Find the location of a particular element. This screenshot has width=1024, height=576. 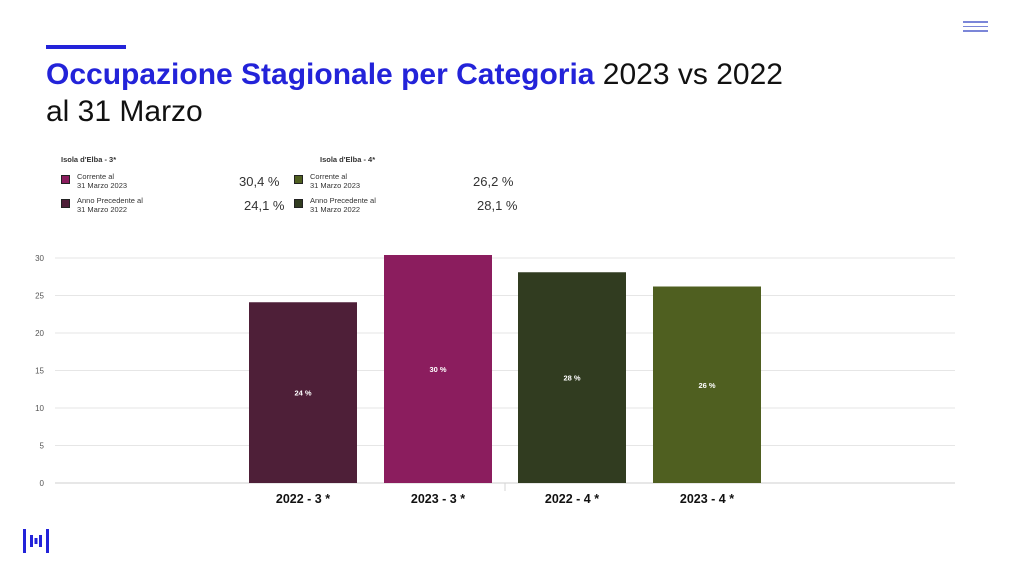

accent-line is located at coordinates (86, 47).